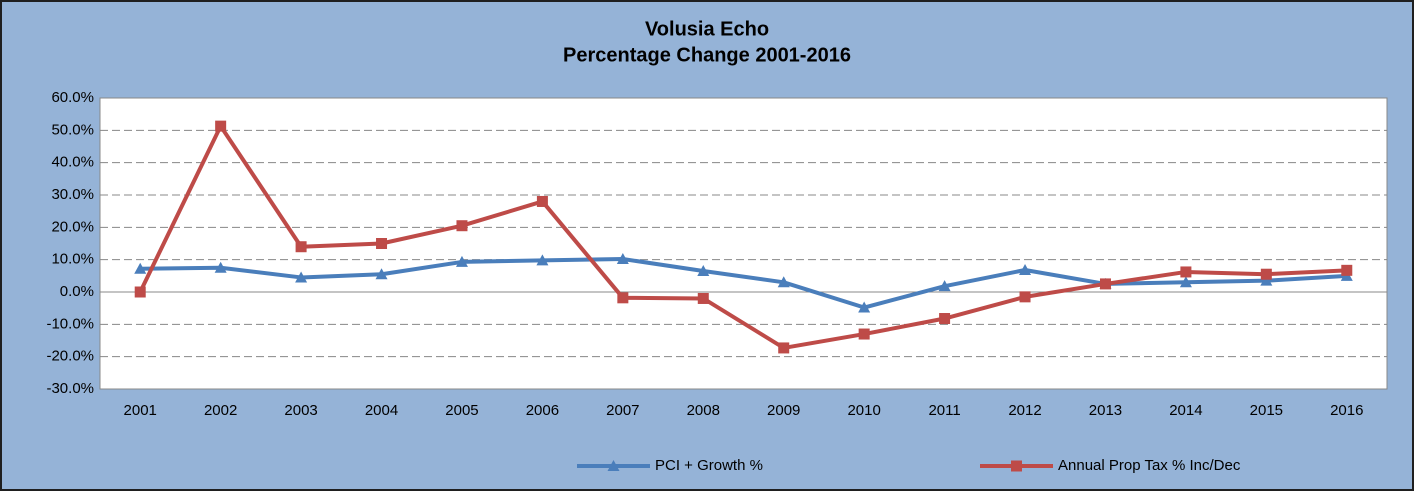 The image size is (1414, 491). Describe the element at coordinates (1266, 410) in the screenshot. I see `x-tick-label: 2015` at that location.